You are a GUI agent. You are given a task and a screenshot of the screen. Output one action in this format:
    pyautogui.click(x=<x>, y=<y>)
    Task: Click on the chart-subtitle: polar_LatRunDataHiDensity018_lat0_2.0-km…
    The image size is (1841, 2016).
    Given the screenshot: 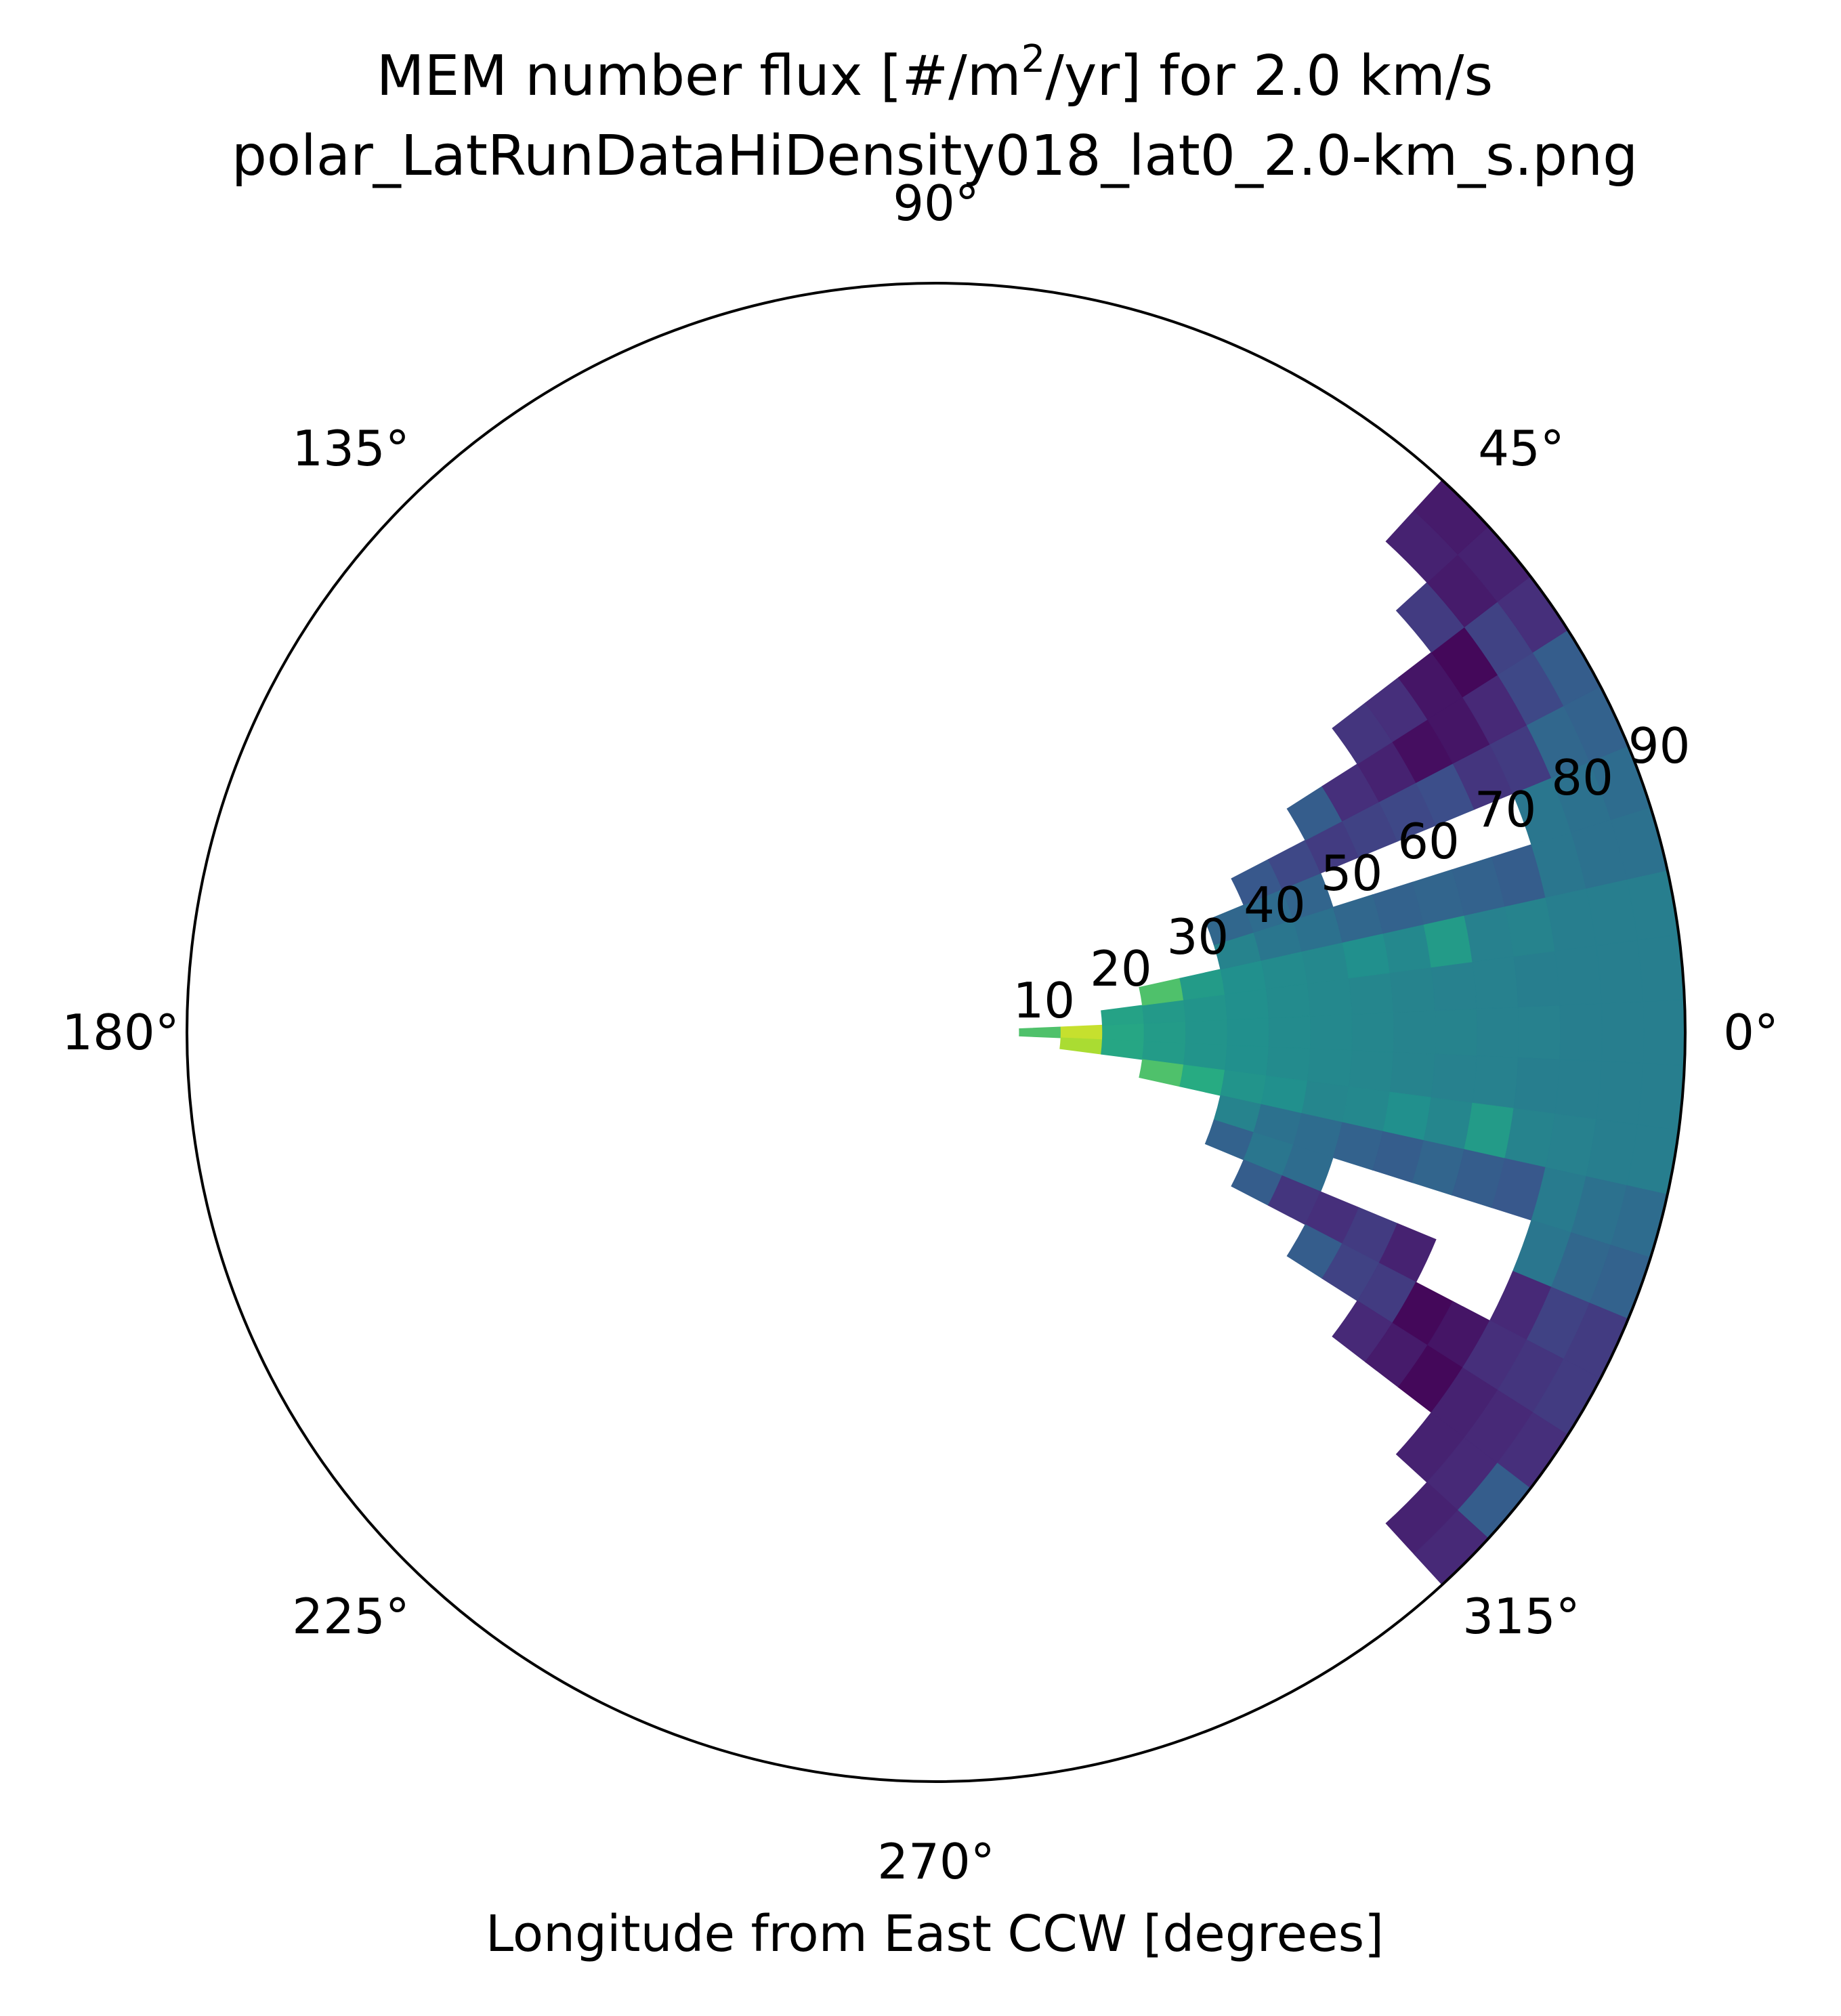 What is the action you would take?
    pyautogui.click(x=935, y=156)
    